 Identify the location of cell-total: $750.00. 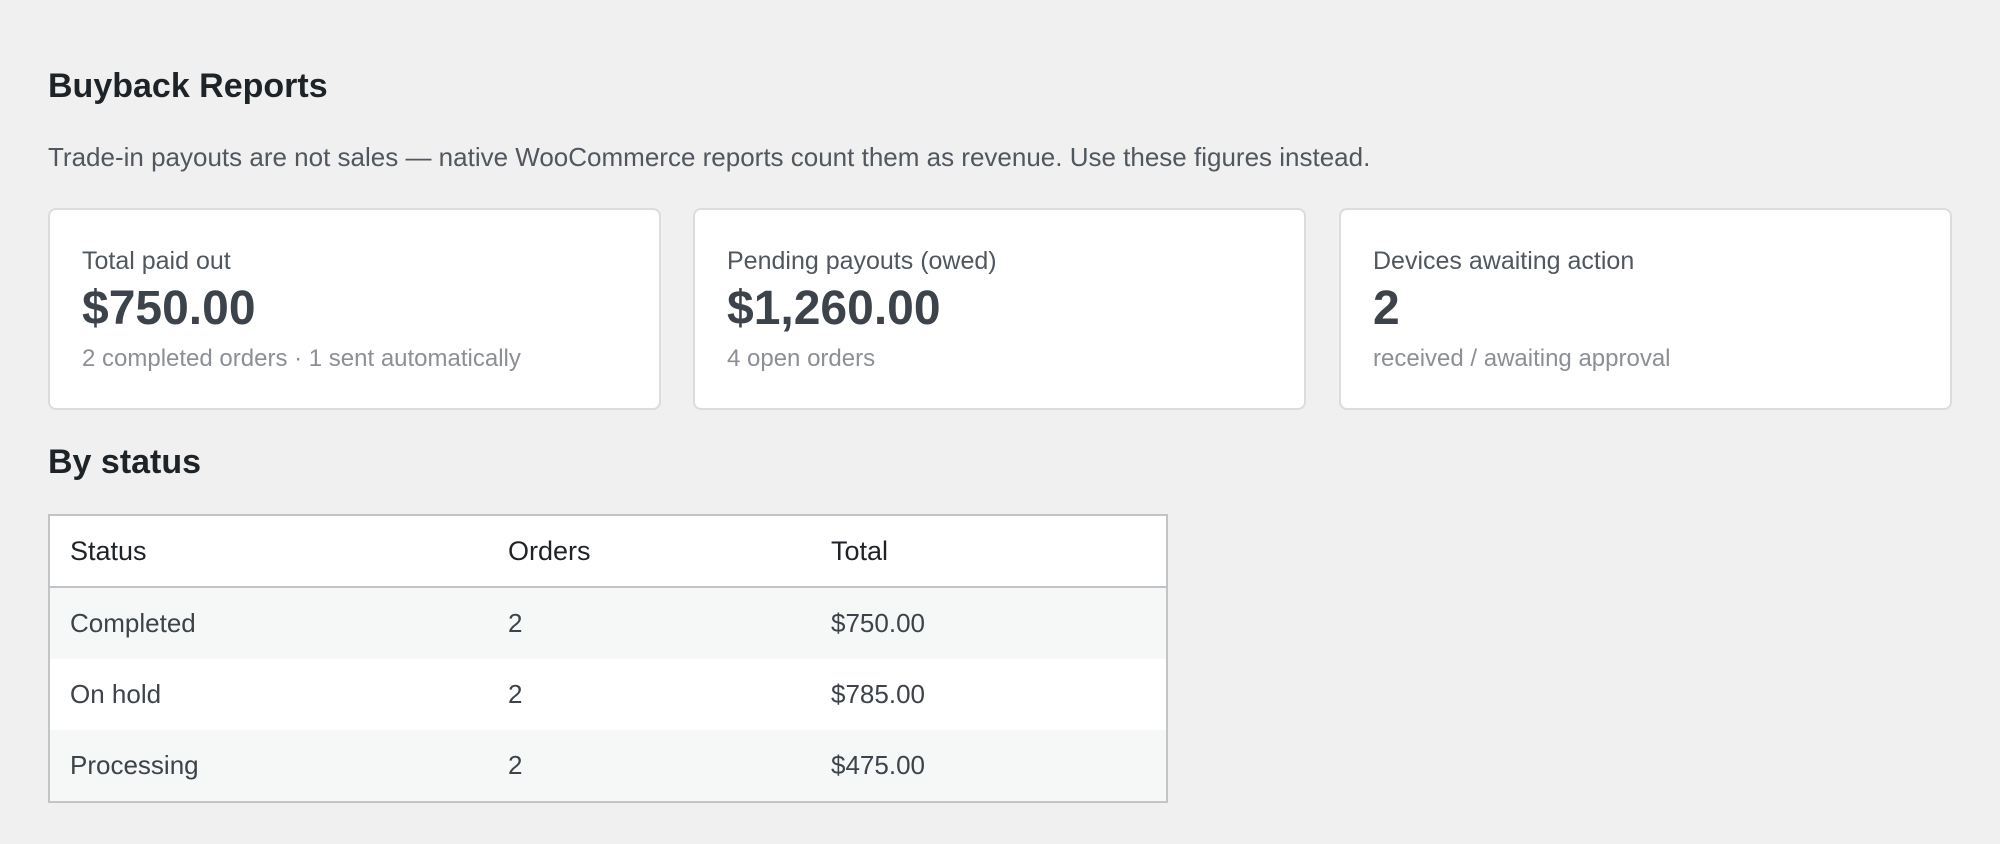
(878, 623).